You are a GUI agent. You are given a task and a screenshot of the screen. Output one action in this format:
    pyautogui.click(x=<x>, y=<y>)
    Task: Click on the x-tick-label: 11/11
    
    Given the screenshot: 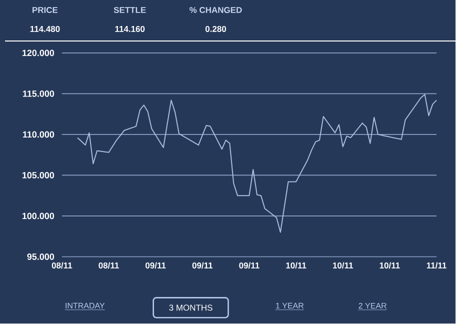 What is the action you would take?
    pyautogui.click(x=436, y=265)
    